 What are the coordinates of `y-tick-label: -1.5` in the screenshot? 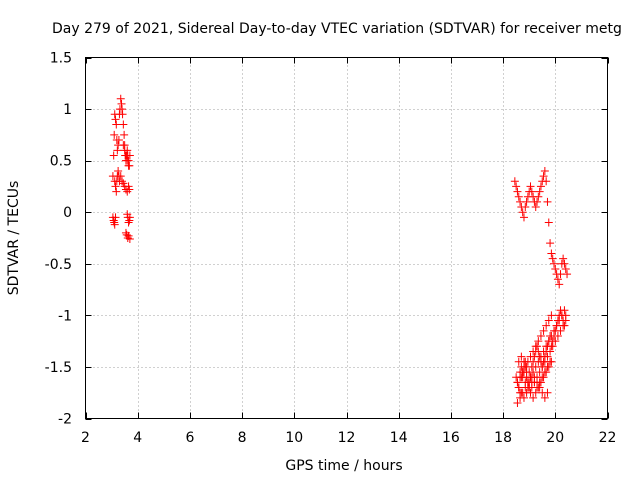 It's located at (58, 368).